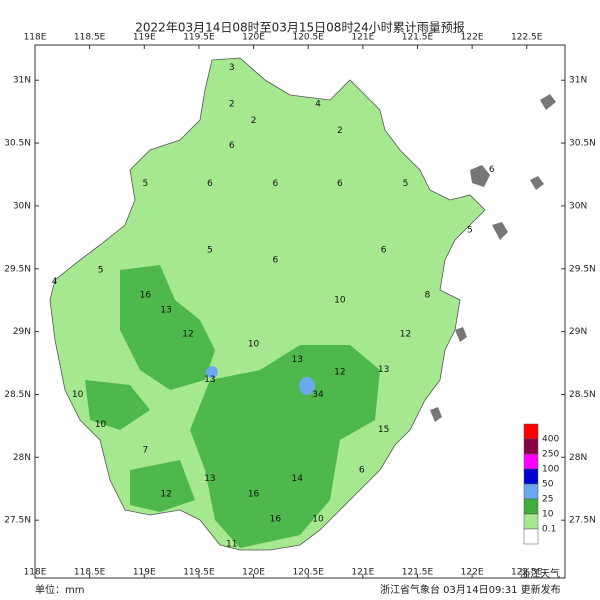 This screenshot has width=600, height=600. I want to click on legend-label: 50, so click(548, 485).